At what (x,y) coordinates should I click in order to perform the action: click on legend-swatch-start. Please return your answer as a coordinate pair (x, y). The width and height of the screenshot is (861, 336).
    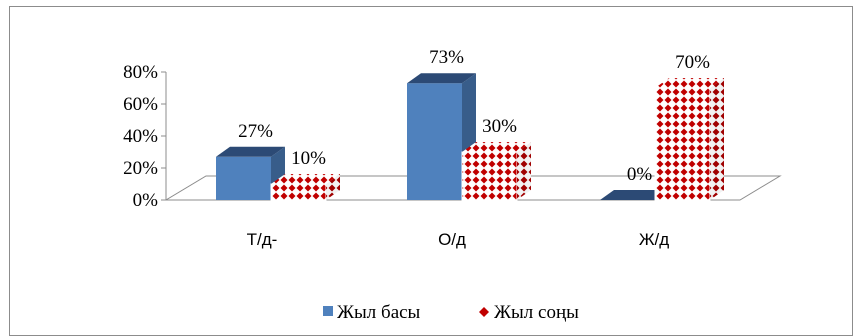
    Looking at the image, I should click on (328, 311).